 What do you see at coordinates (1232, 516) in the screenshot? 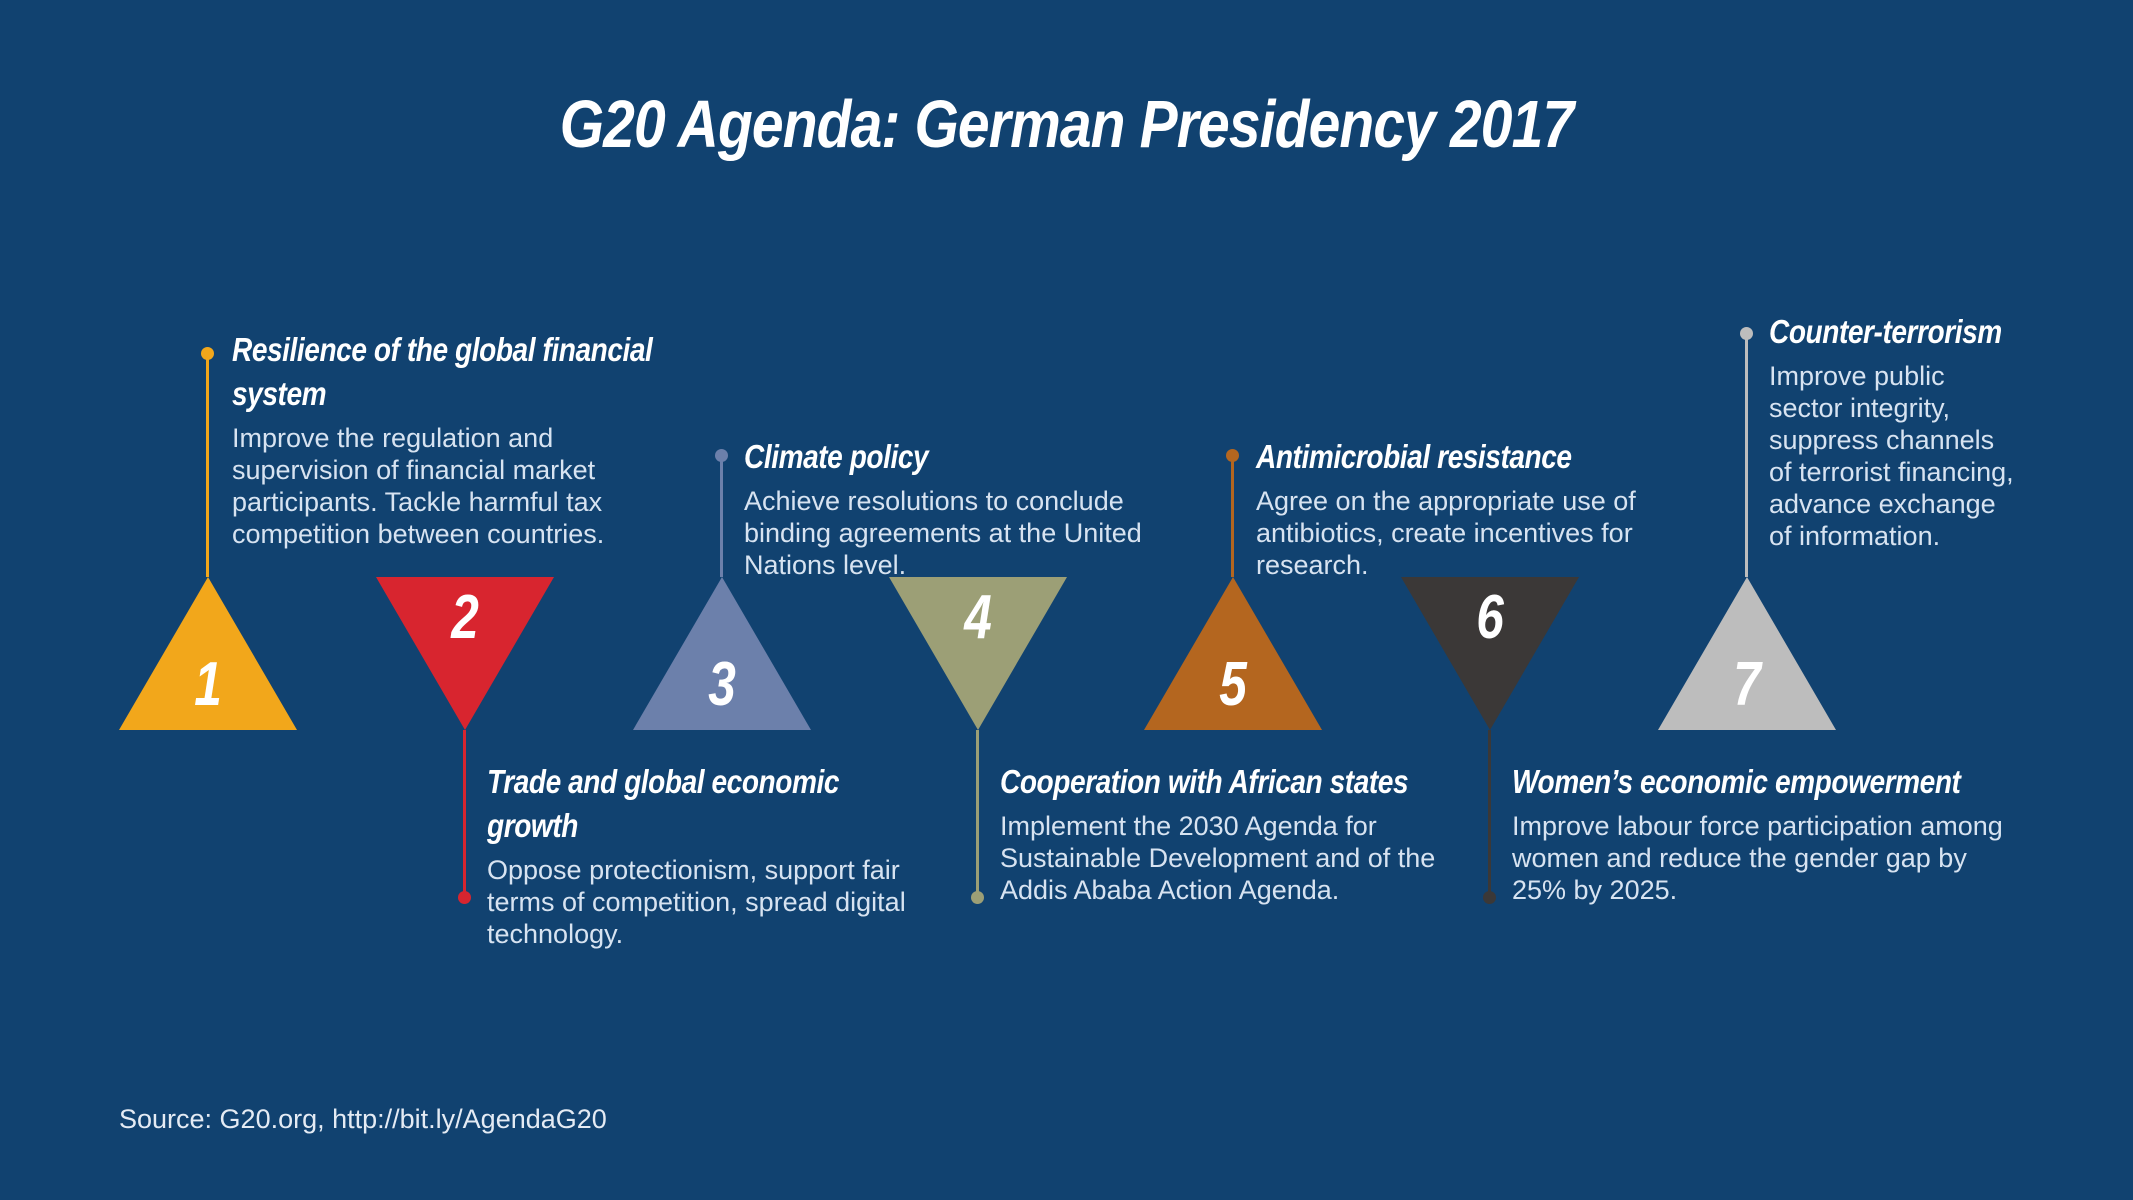
I see `item-5-connector-line` at bounding box center [1232, 516].